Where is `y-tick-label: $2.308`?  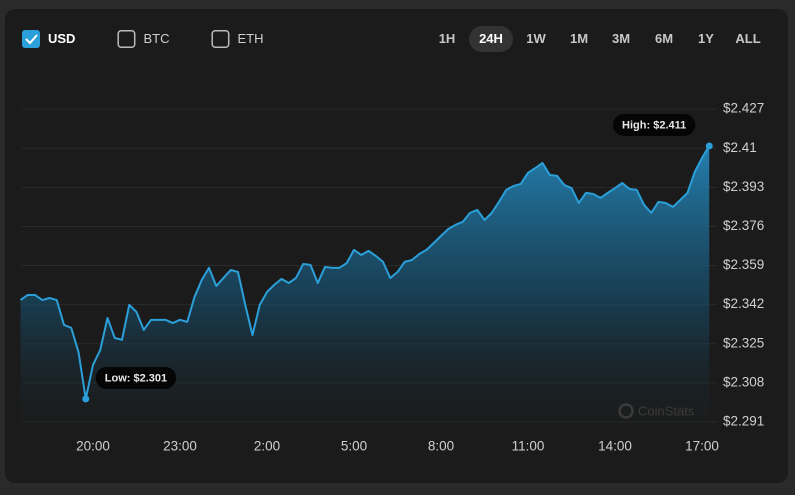 y-tick-label: $2.308 is located at coordinates (743, 381).